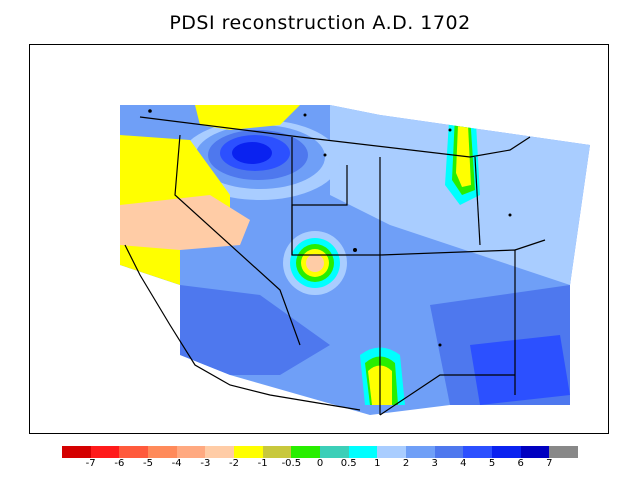 The width and height of the screenshot is (640, 480). I want to click on field-se-deep, so click(520, 370).